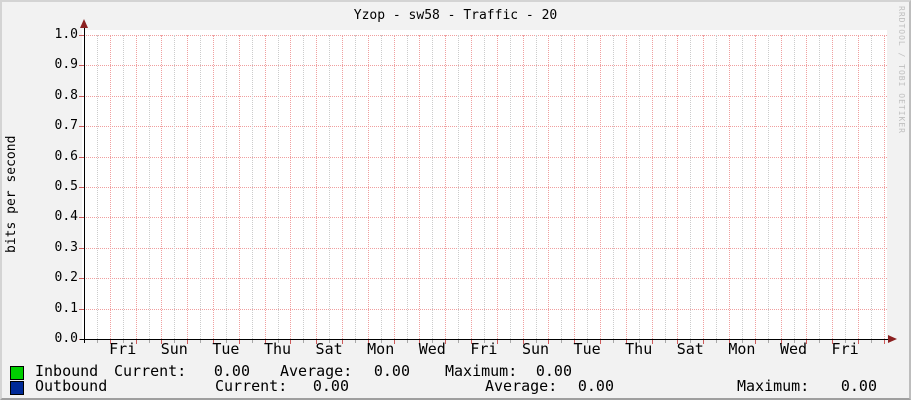 This screenshot has width=911, height=400. What do you see at coordinates (329, 349) in the screenshot?
I see `x-tick-label: Sat` at bounding box center [329, 349].